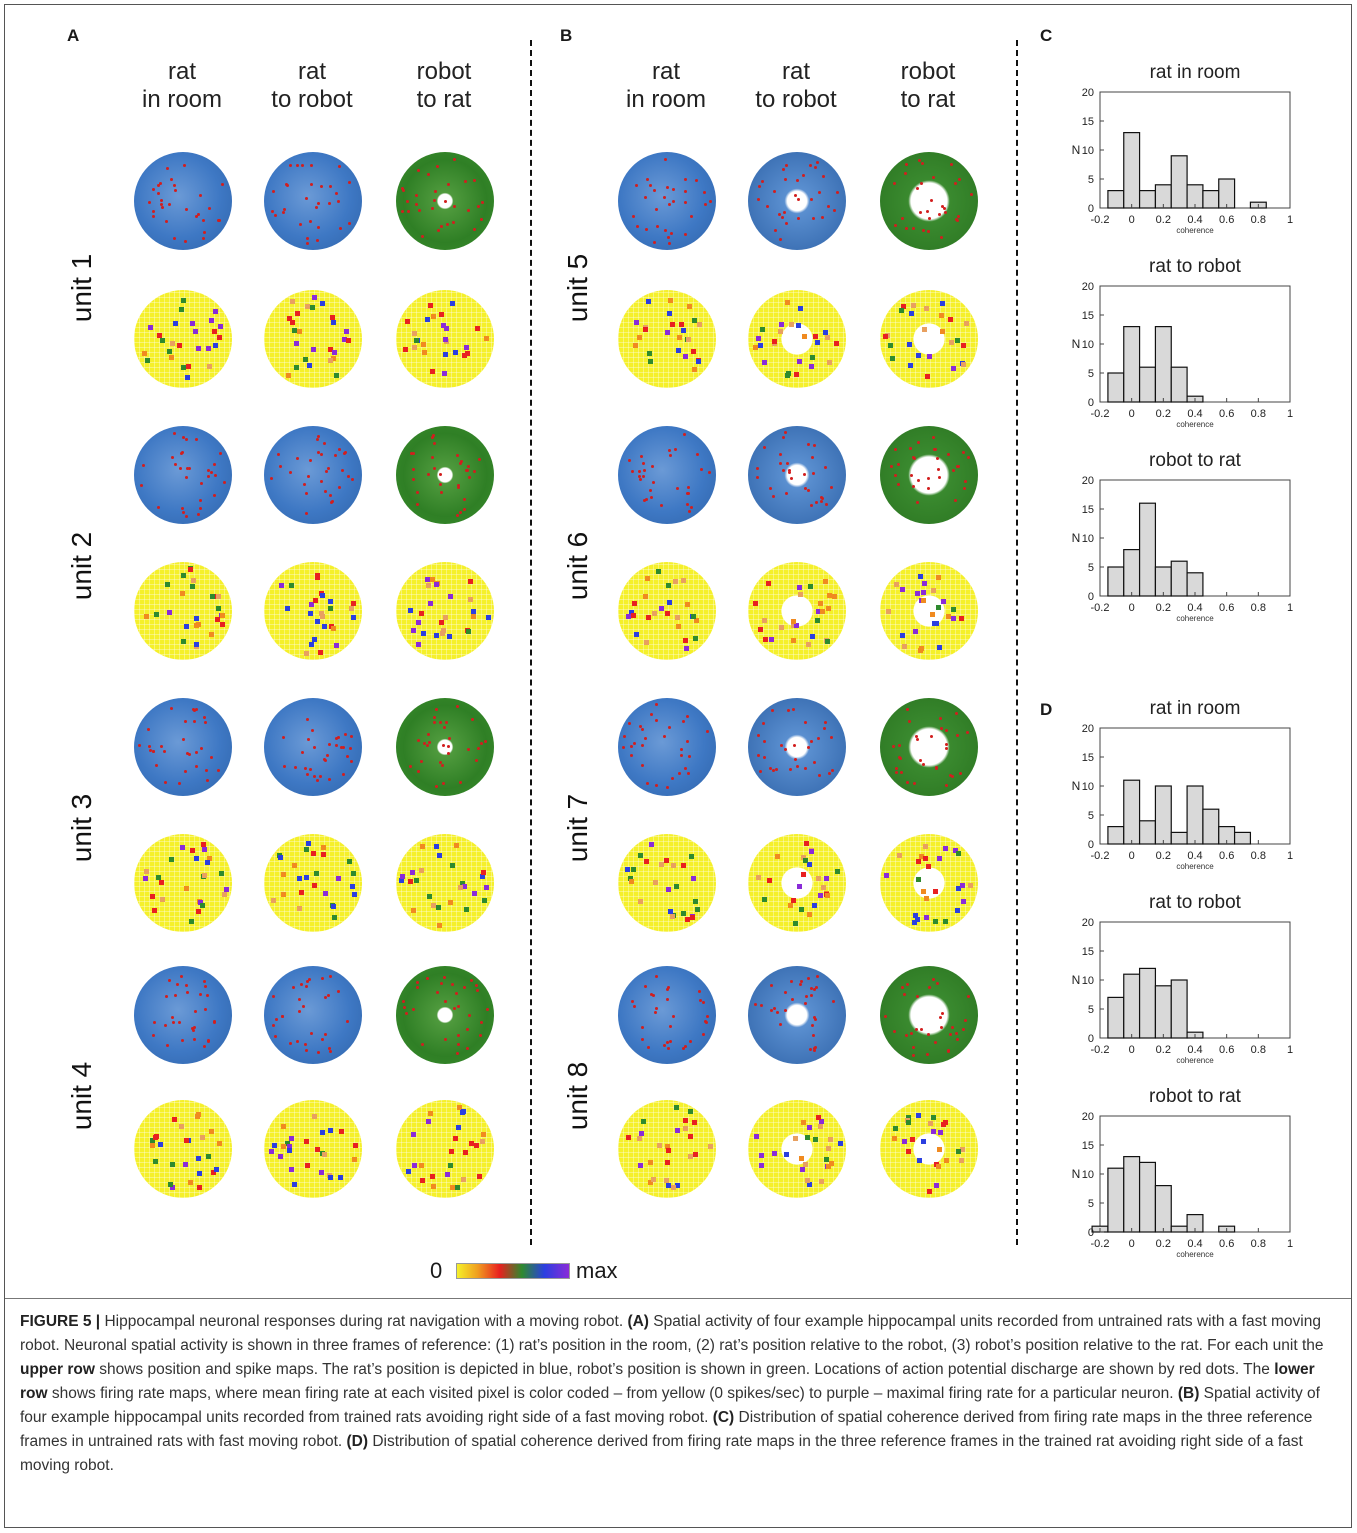  What do you see at coordinates (1091, 209) in the screenshot?
I see `y-tick-label: 0` at bounding box center [1091, 209].